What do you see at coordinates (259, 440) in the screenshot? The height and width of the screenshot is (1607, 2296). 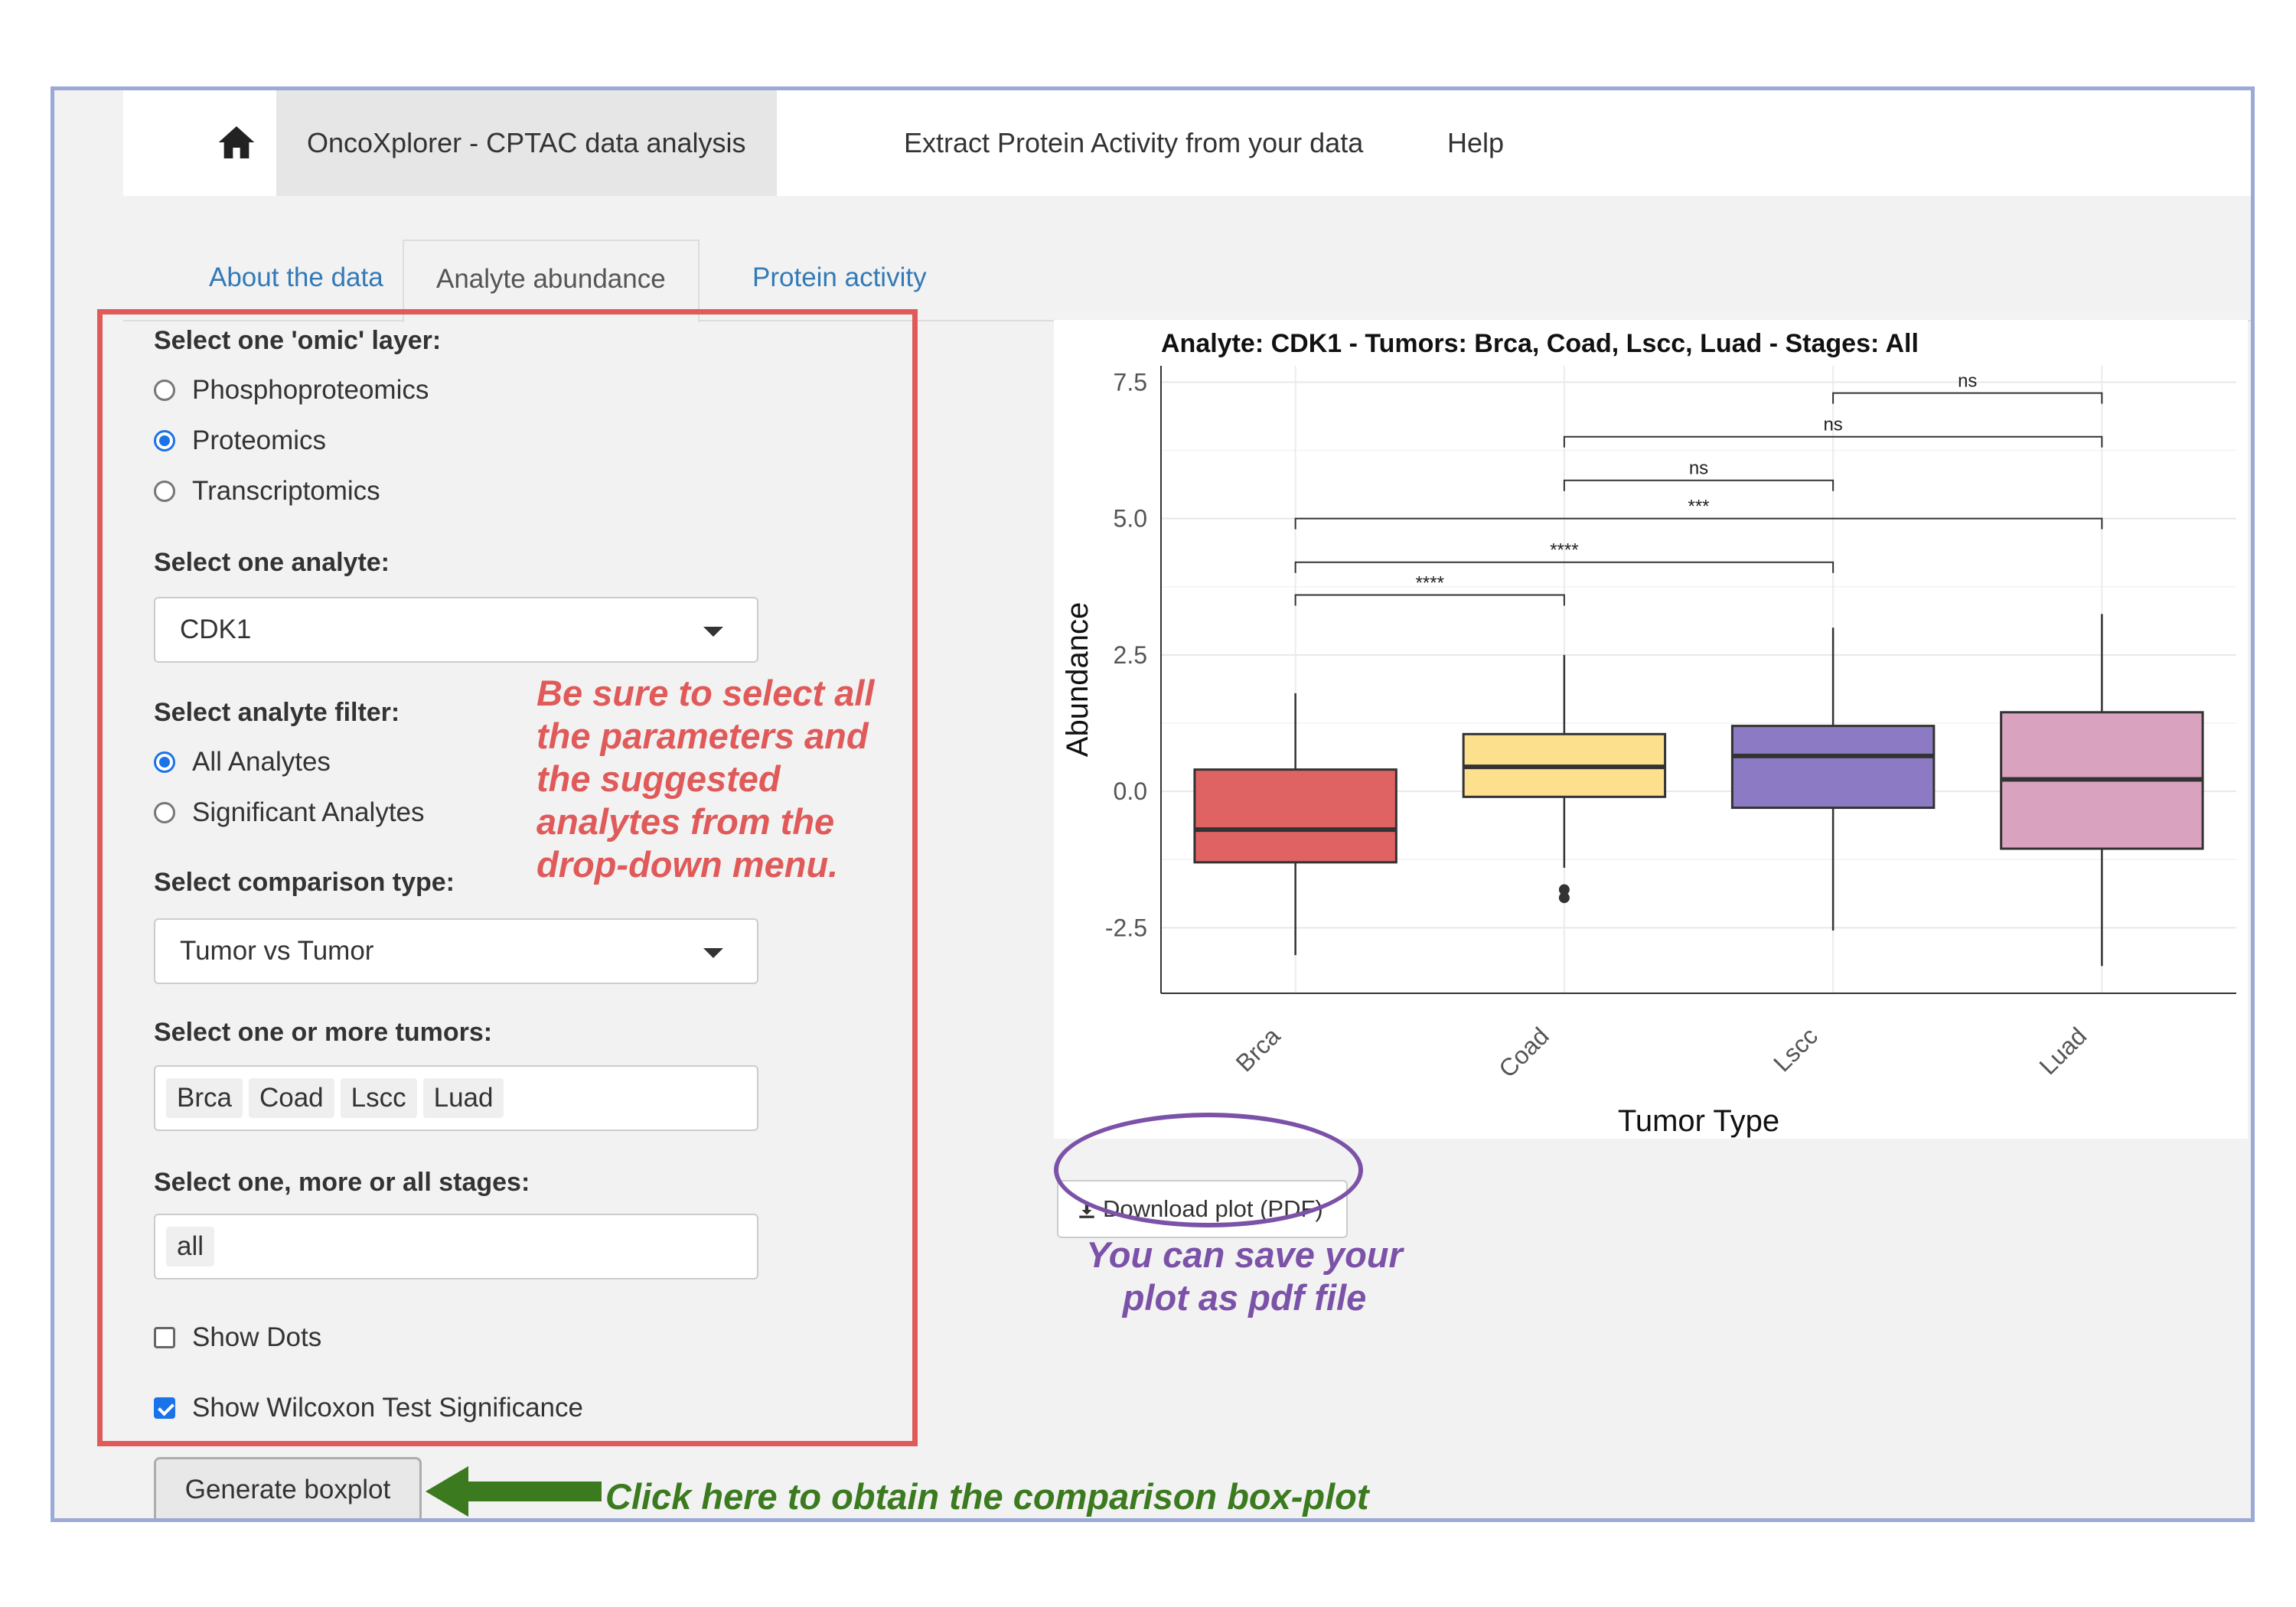 I see `radio-label: Proteomics` at bounding box center [259, 440].